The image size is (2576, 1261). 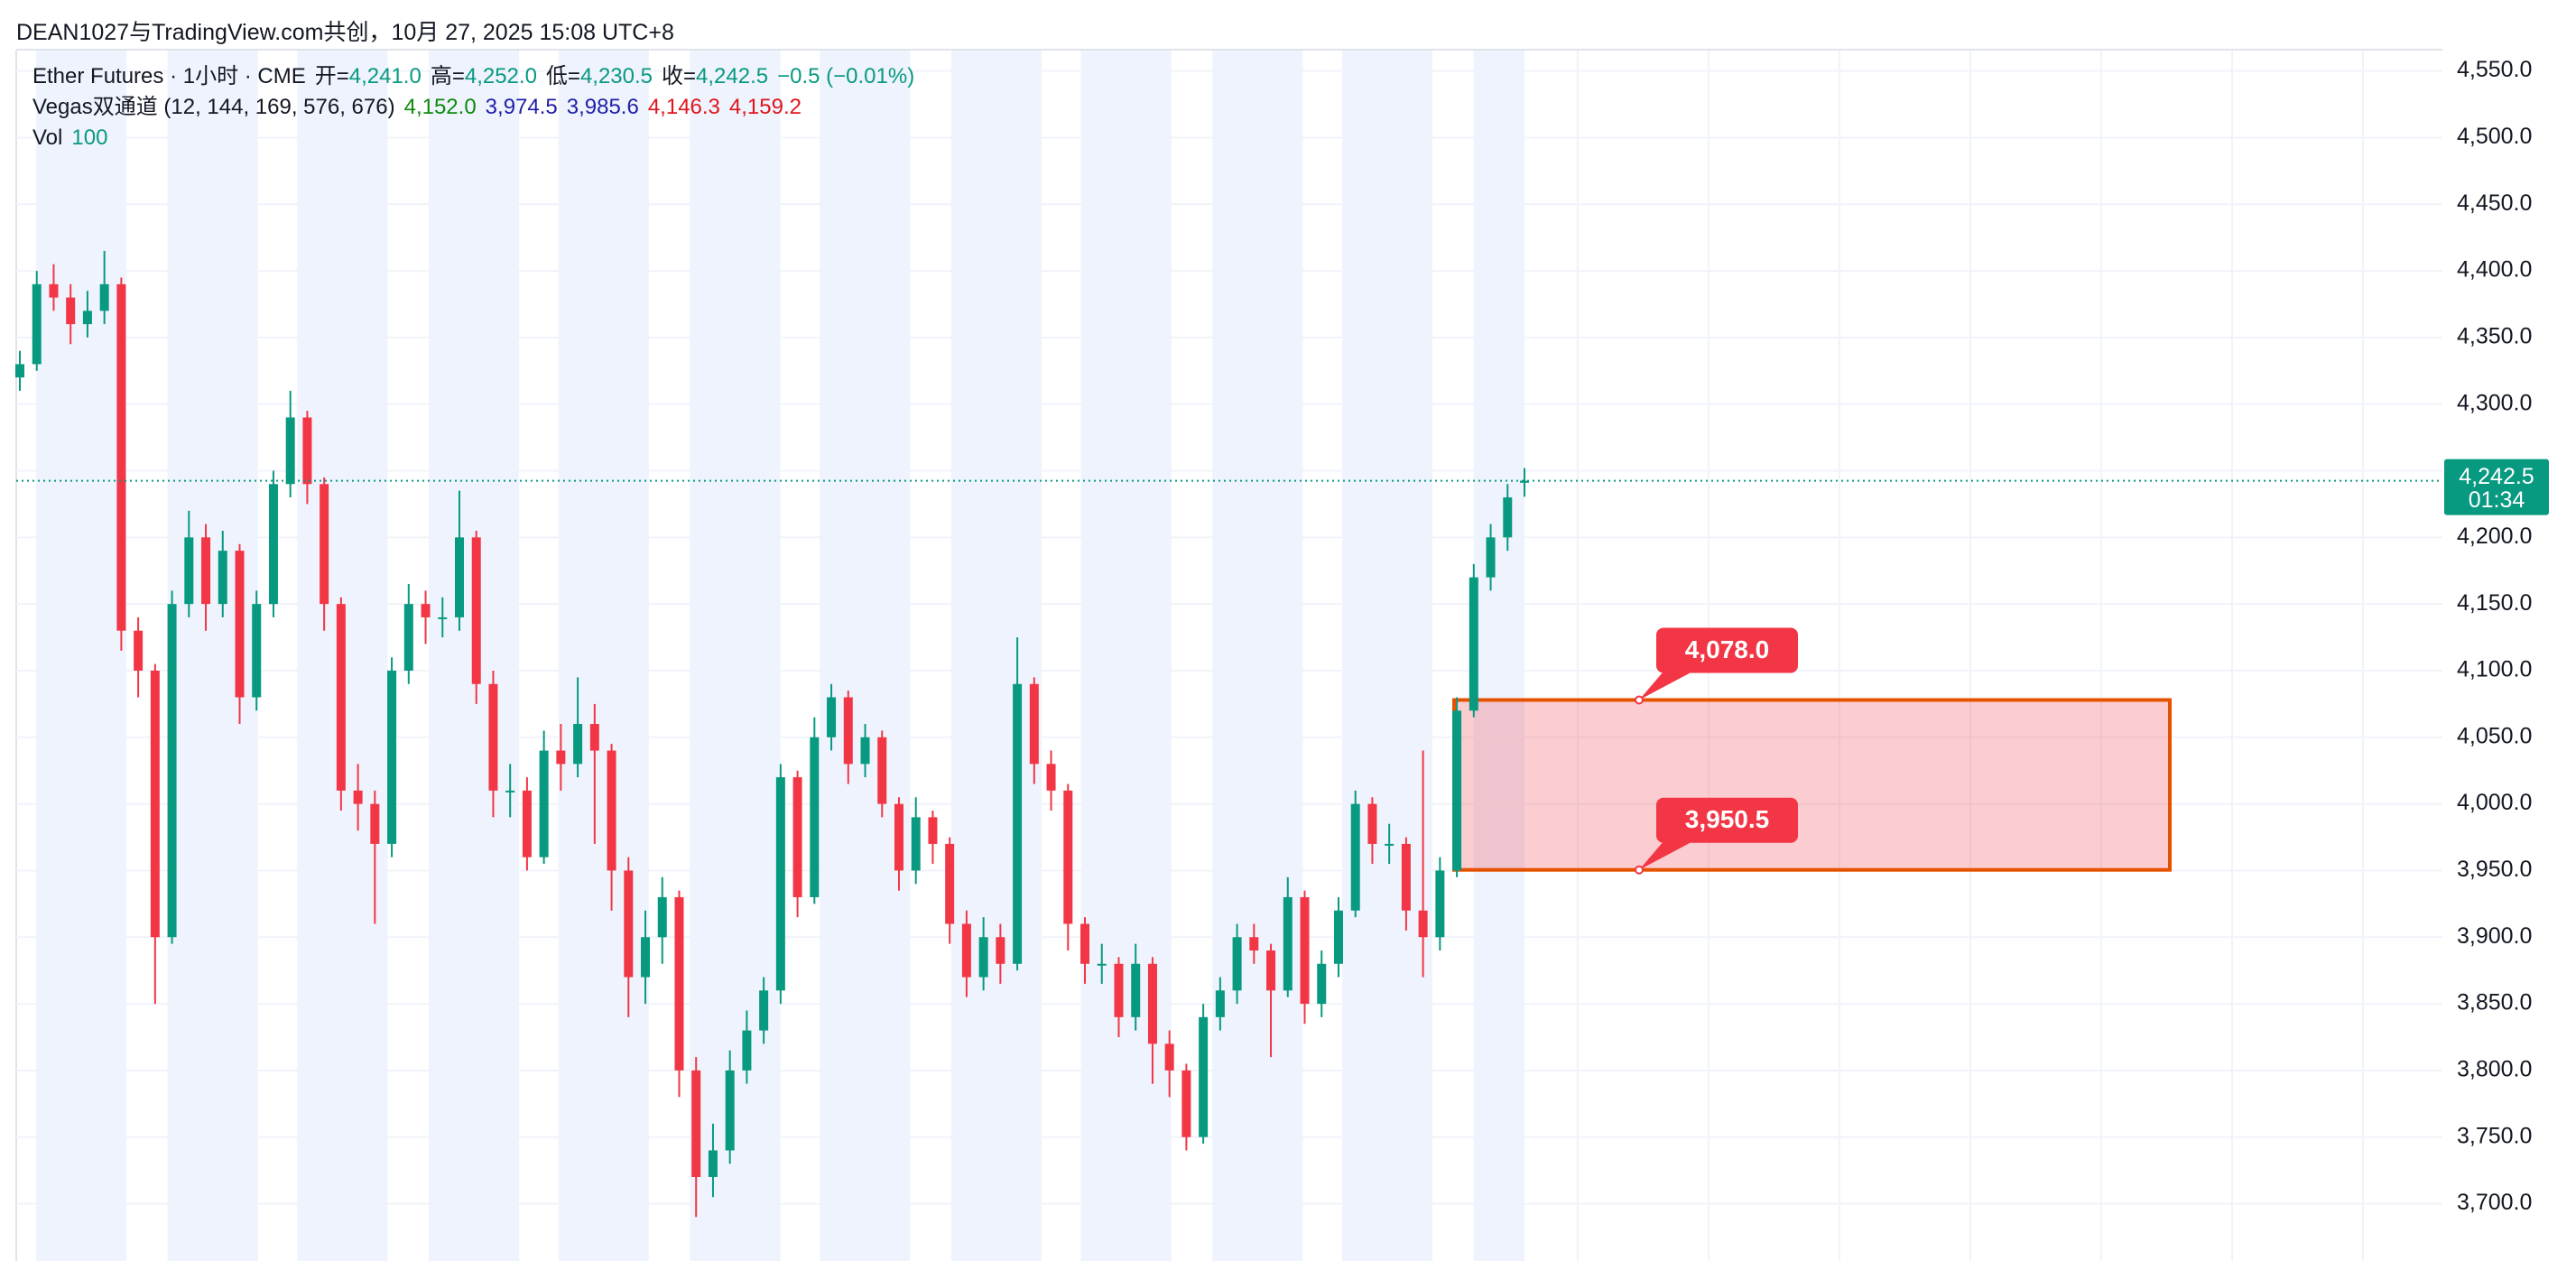 I want to click on ohlc-value: 4,242.5, so click(x=732, y=76).